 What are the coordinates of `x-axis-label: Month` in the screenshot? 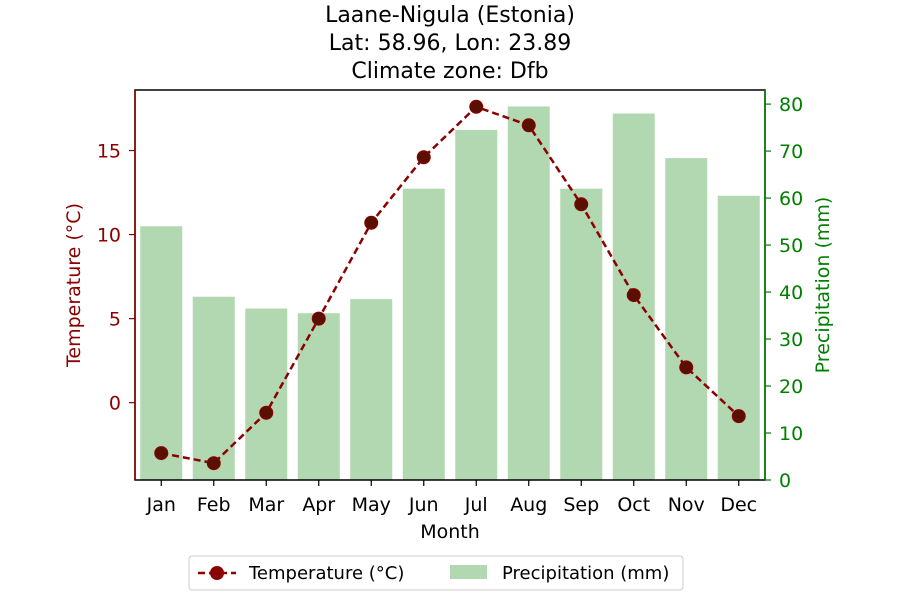 It's located at (450, 532).